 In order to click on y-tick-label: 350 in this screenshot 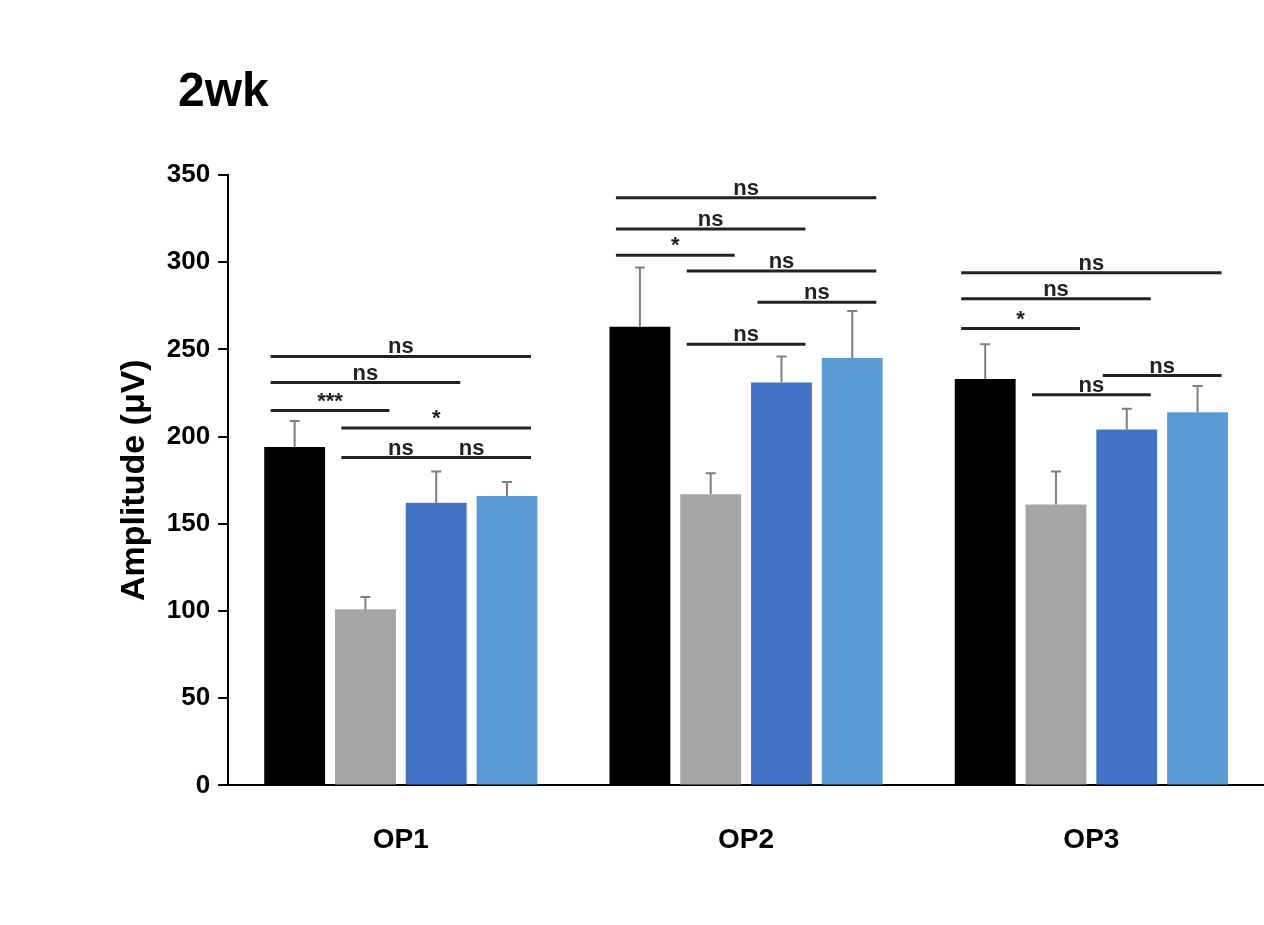, I will do `click(188, 173)`.